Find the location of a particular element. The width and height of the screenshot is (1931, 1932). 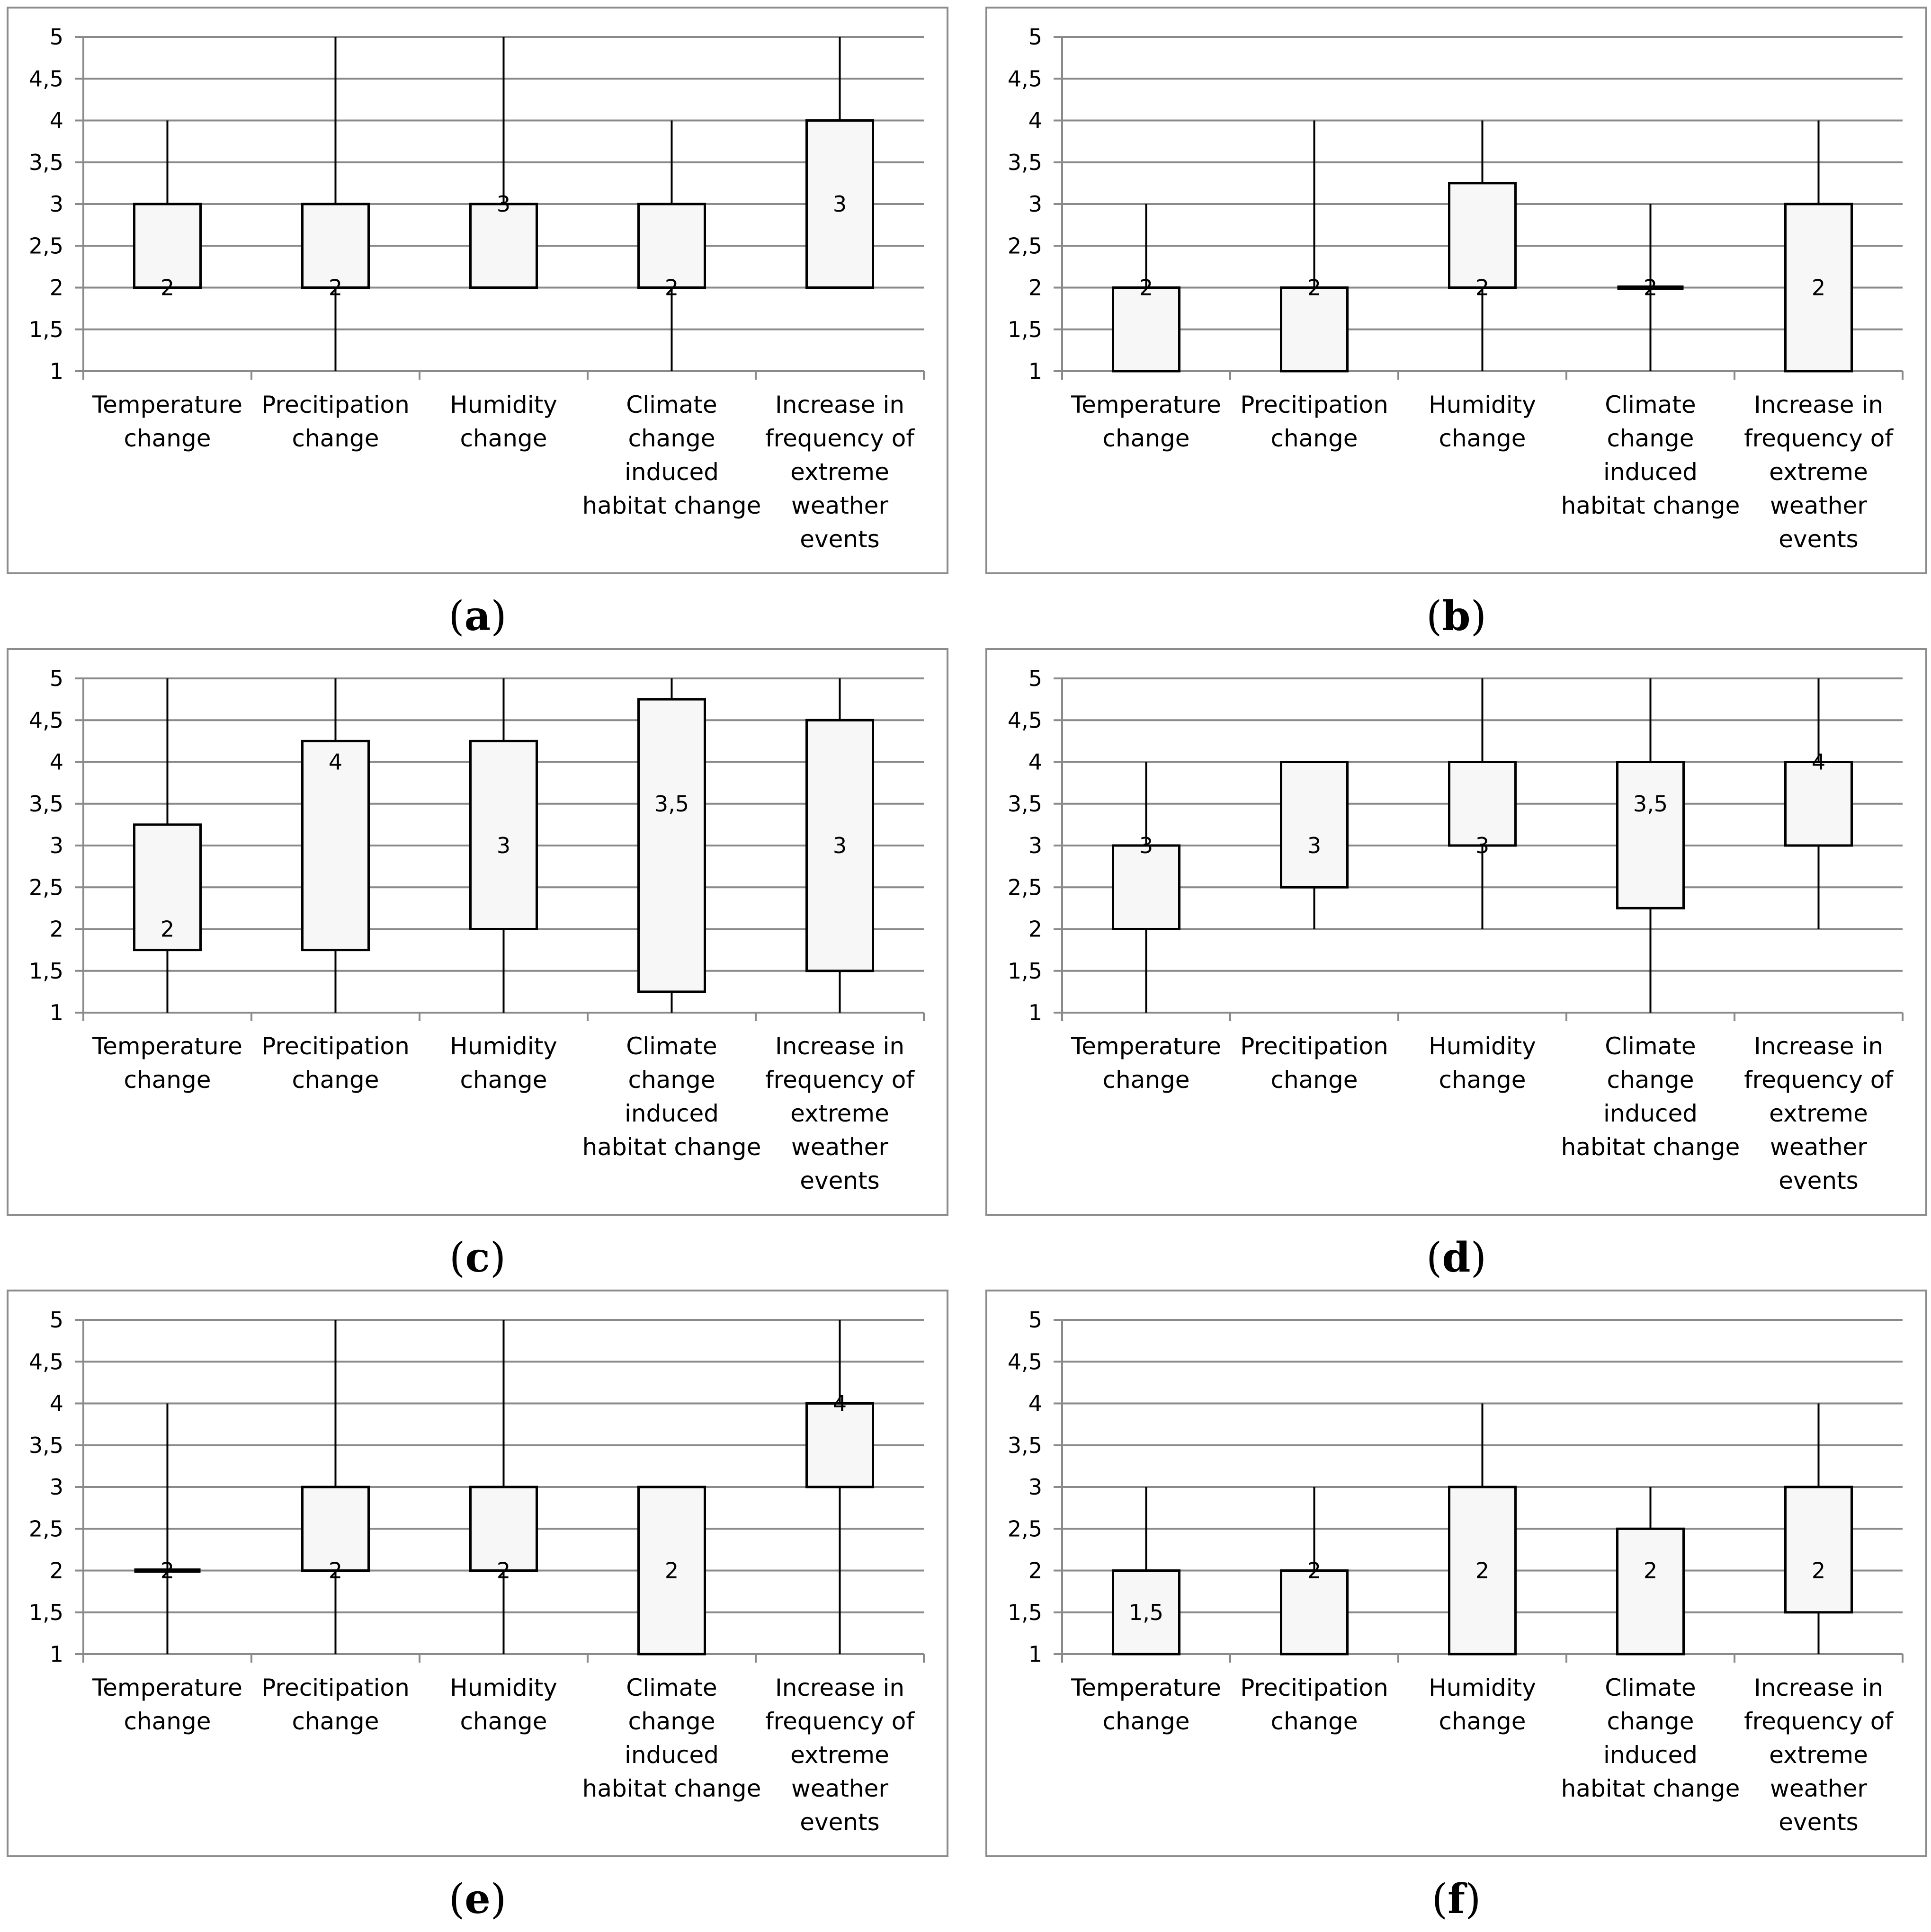

panel-letter-text: e is located at coordinates (478, 1899).